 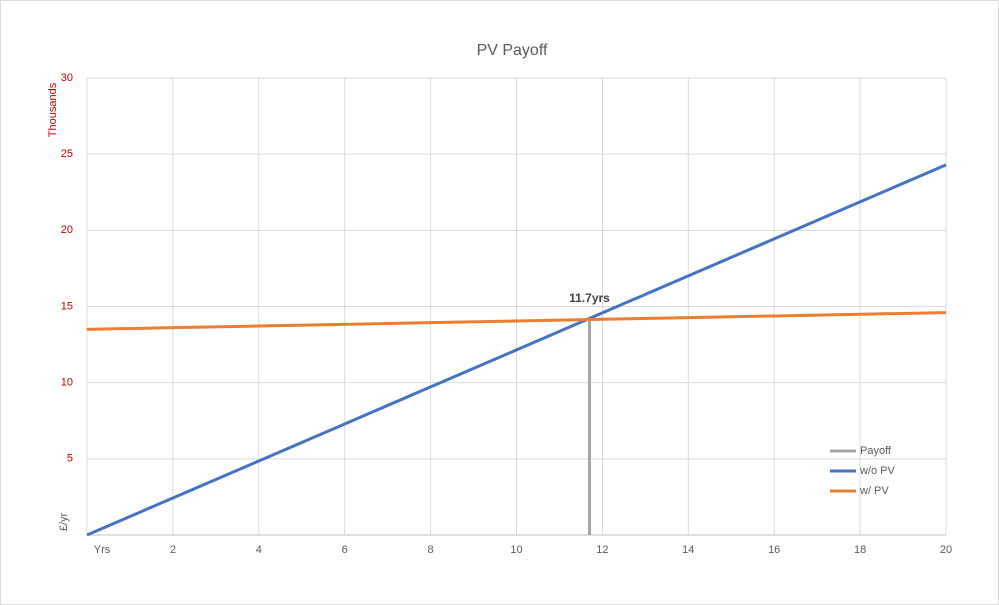 I want to click on x-tick-label: 18, so click(x=860, y=550).